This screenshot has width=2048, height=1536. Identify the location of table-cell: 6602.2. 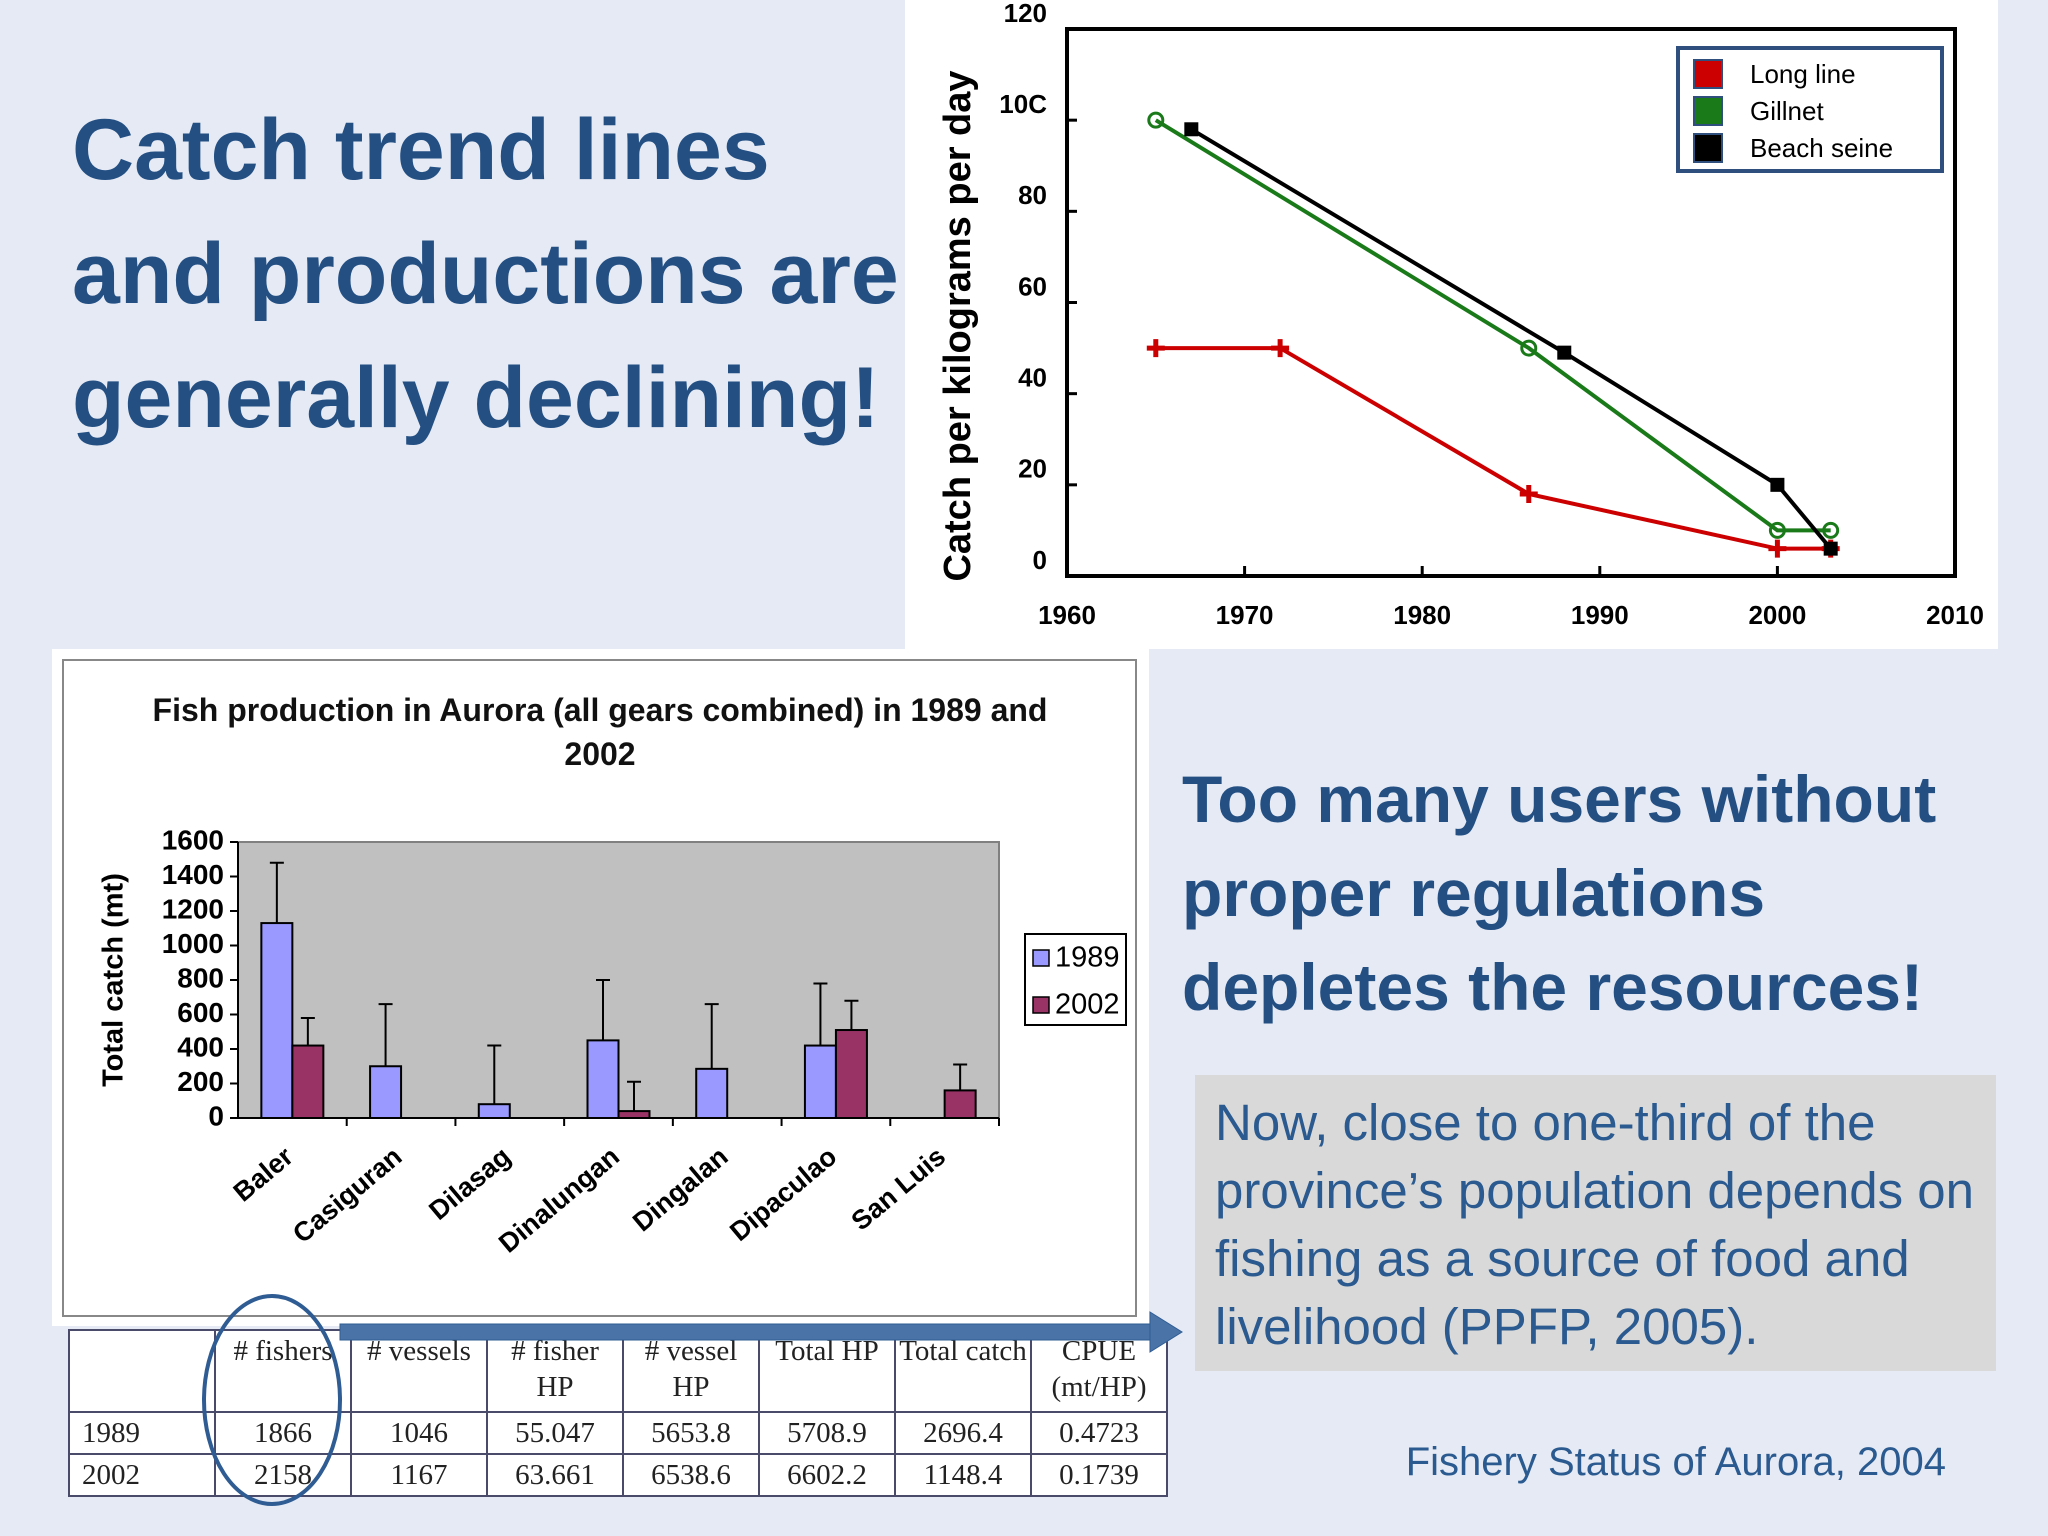
(827, 1475).